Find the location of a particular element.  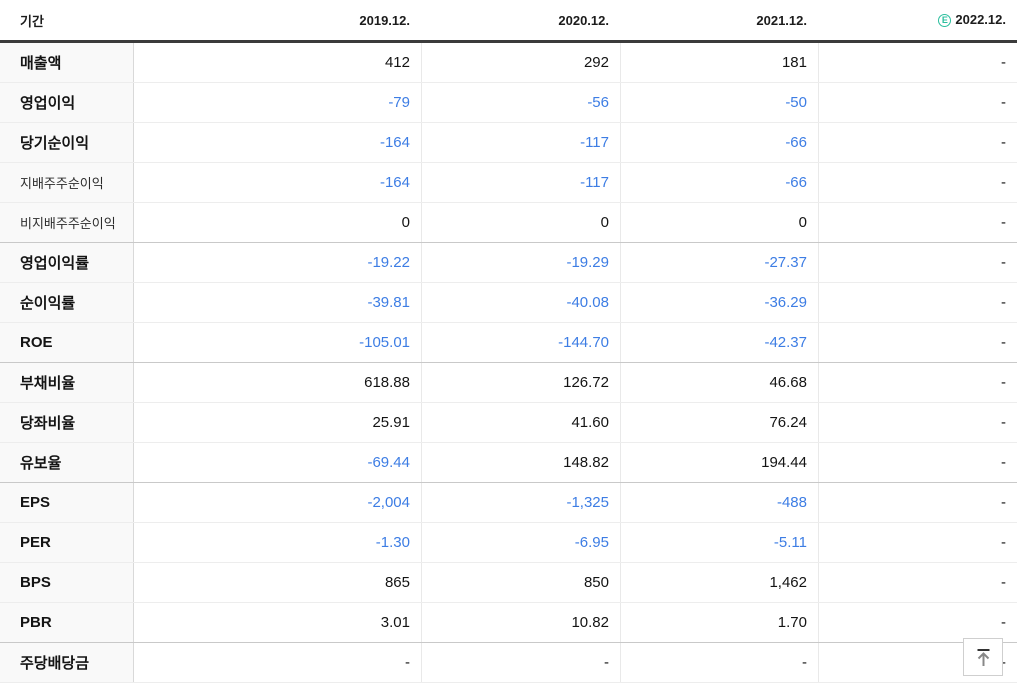

cell-2020: -6.95 is located at coordinates (520, 542).